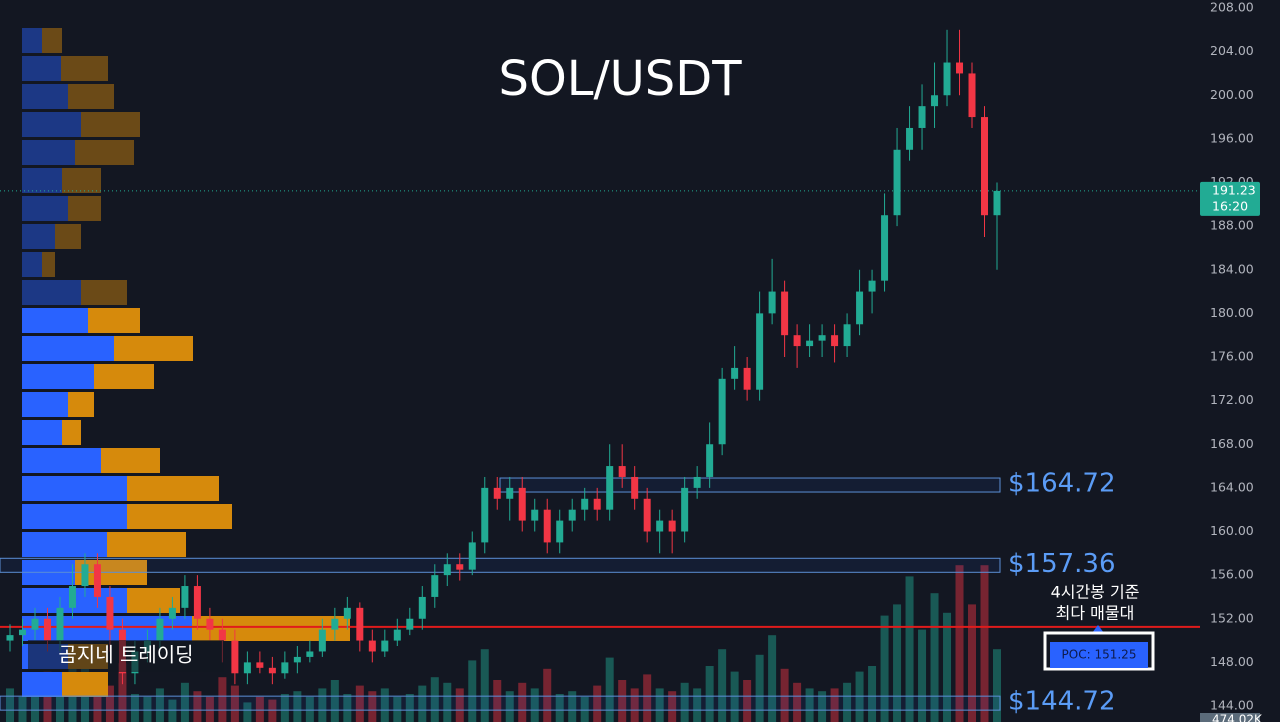 The height and width of the screenshot is (722, 1280). Describe the element at coordinates (1232, 94) in the screenshot. I see `y-tick-label: 200.00` at that location.